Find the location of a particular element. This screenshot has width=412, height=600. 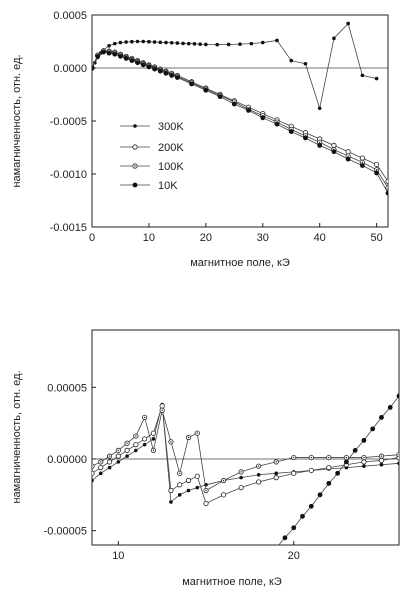

legend-marker-200k is located at coordinates (135, 147).